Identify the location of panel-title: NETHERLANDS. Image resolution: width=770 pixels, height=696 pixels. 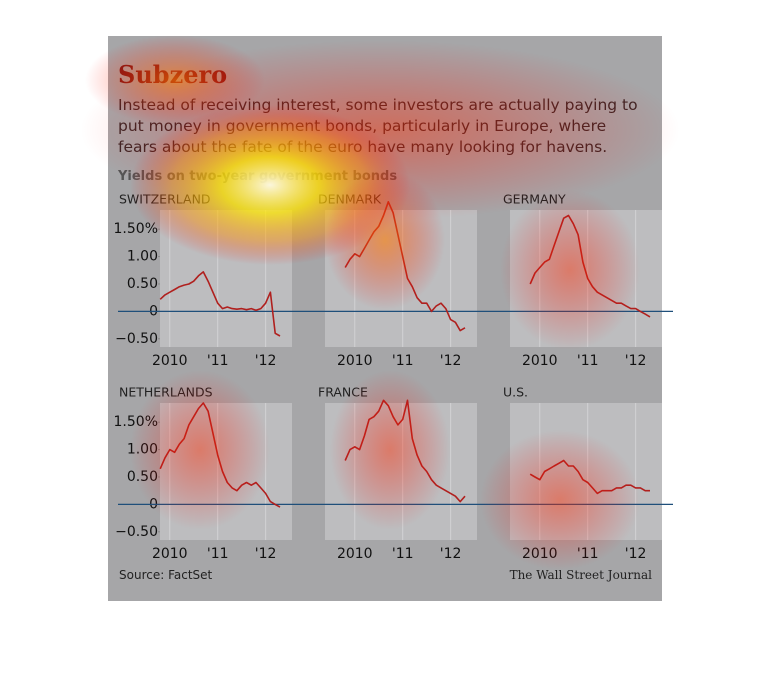
(166, 392).